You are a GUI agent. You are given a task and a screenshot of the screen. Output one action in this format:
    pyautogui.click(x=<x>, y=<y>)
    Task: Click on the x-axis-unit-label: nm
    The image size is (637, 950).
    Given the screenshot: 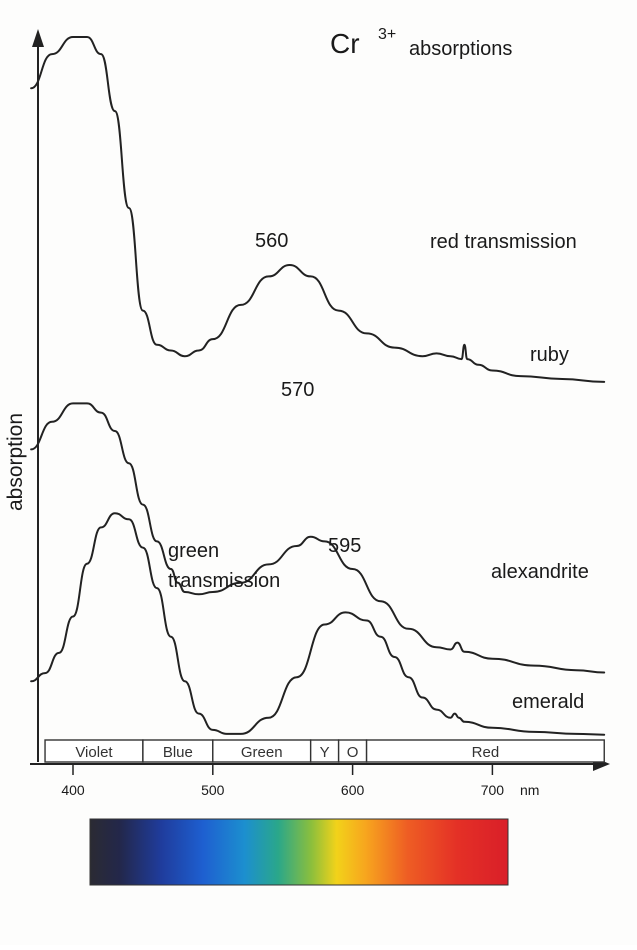 What is the action you would take?
    pyautogui.click(x=529, y=790)
    